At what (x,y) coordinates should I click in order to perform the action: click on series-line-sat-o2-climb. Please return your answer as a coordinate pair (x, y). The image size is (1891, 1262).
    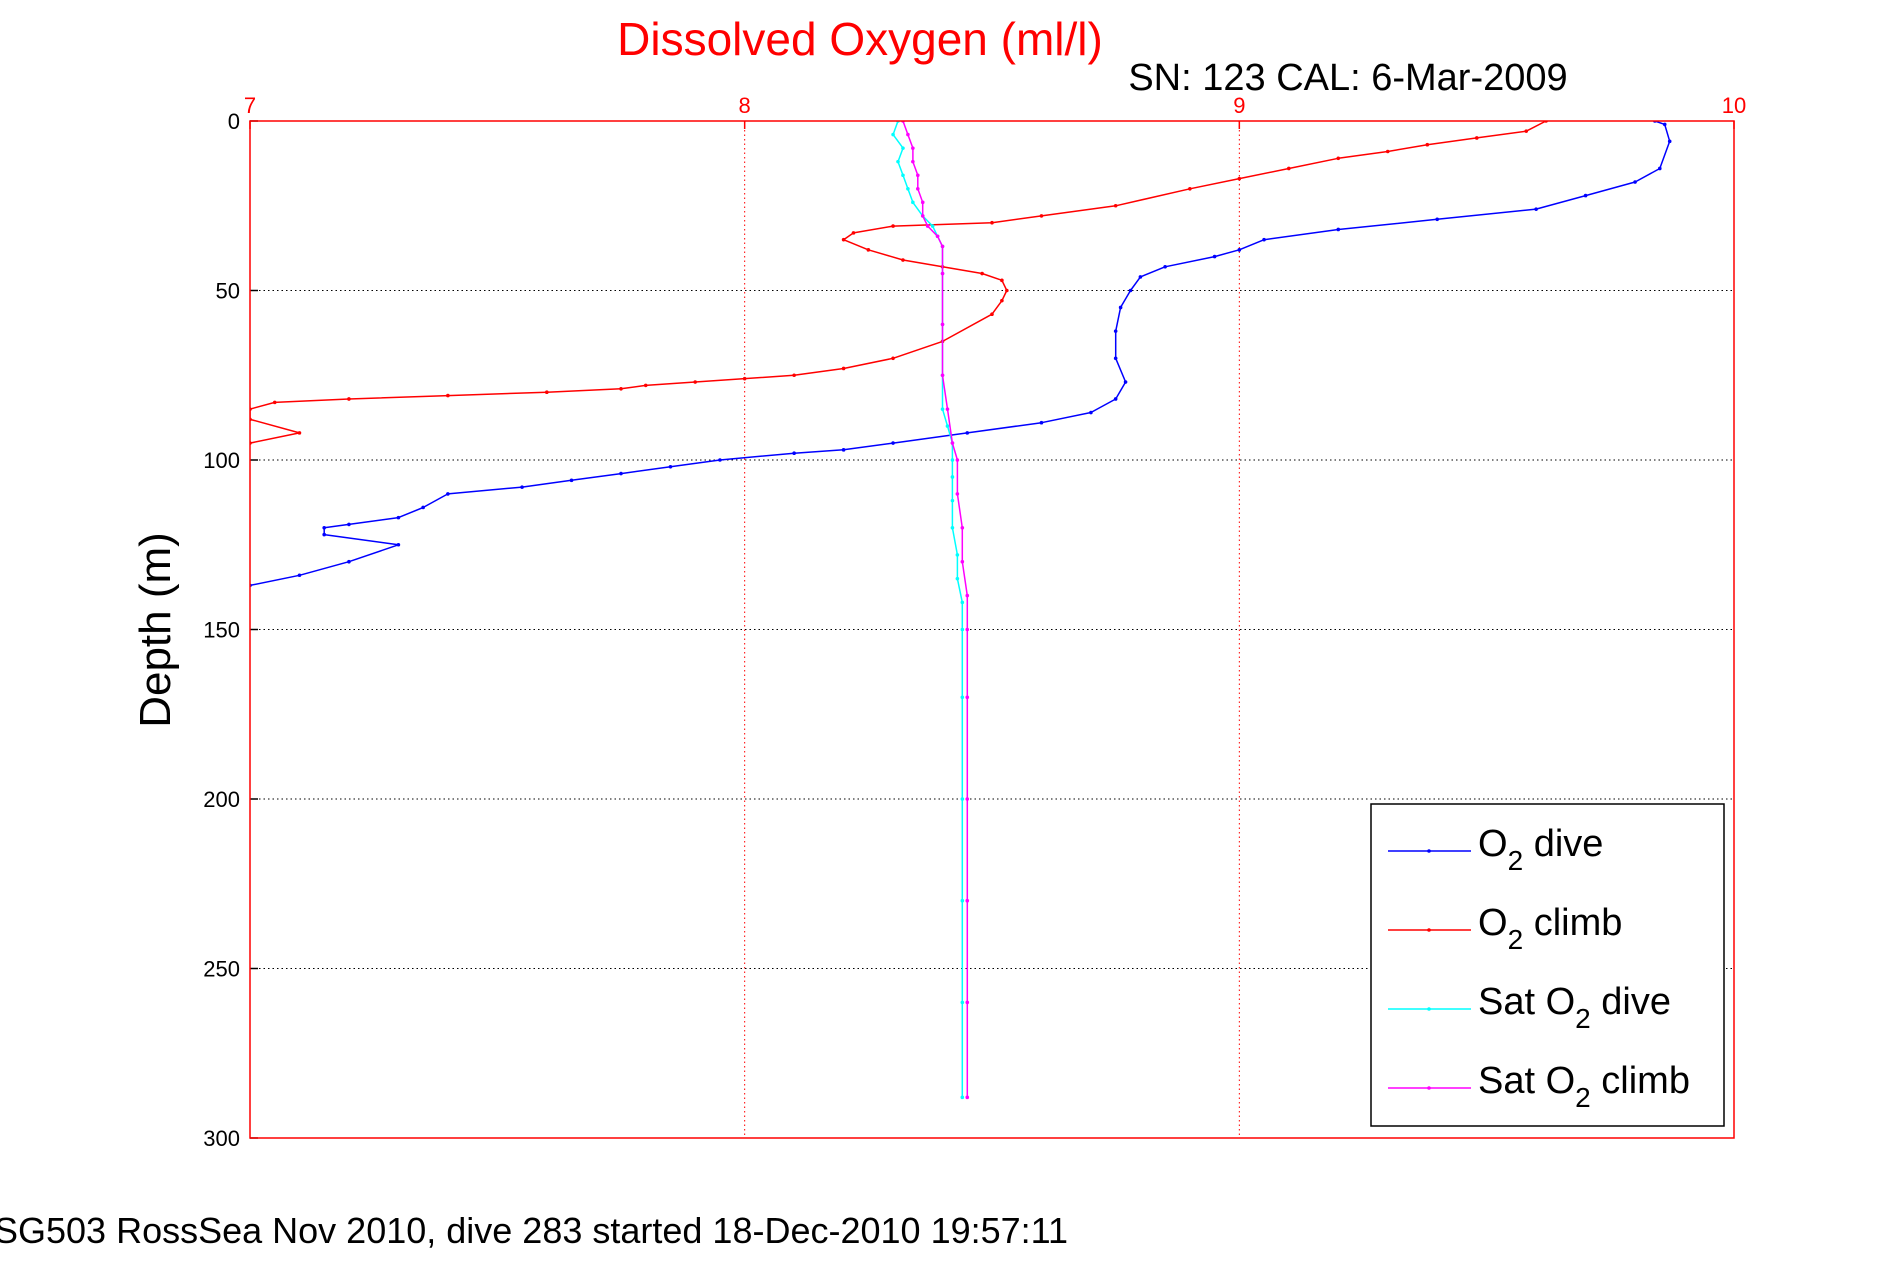
    Looking at the image, I should click on (935, 609).